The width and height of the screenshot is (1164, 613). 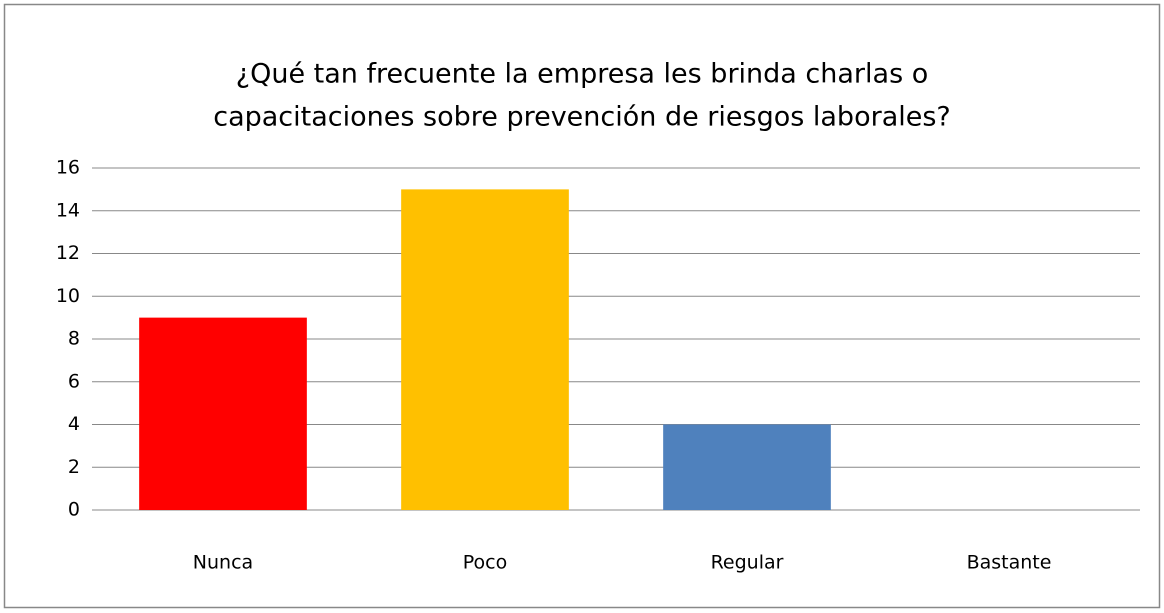 I want to click on y-tick-label: 4, so click(x=74, y=424).